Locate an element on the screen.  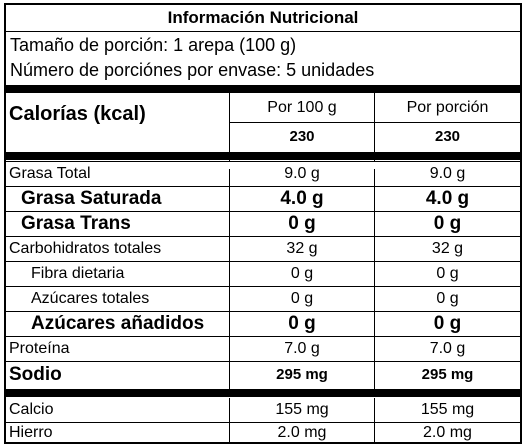
column-header-per-serving: Por porción is located at coordinates (447, 107).